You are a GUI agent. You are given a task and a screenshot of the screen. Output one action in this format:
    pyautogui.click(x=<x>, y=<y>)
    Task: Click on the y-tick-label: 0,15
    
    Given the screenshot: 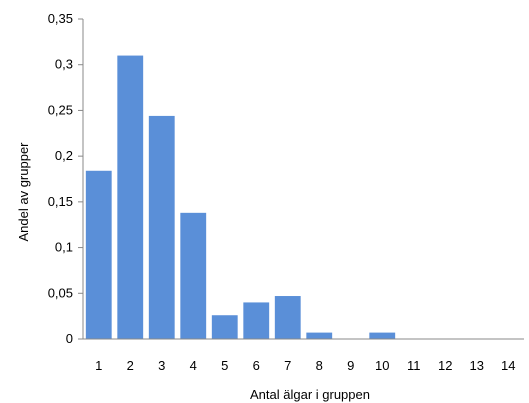 What is the action you would take?
    pyautogui.click(x=60, y=201)
    